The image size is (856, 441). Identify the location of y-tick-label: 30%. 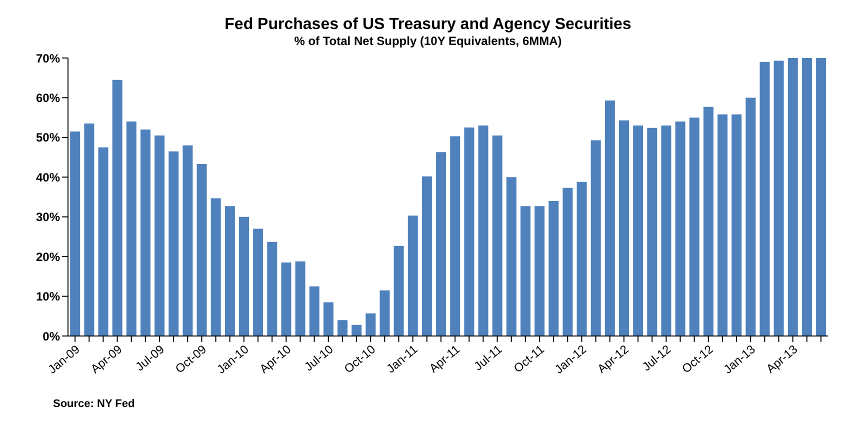
(48, 217).